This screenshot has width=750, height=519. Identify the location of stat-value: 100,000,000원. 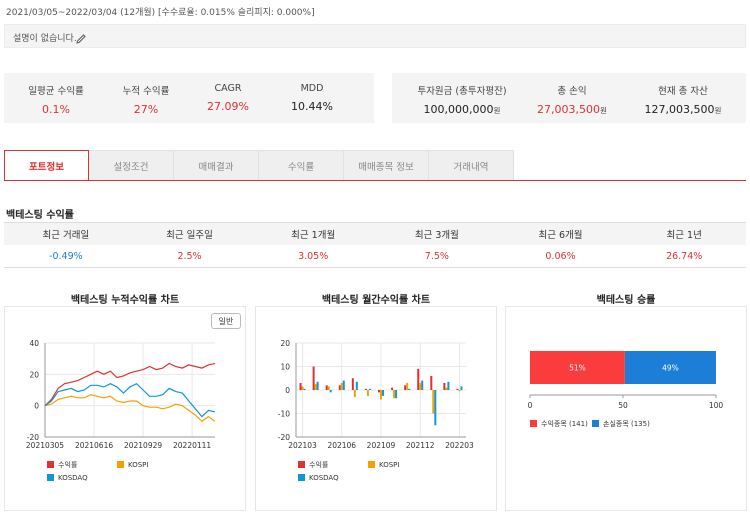
(462, 109).